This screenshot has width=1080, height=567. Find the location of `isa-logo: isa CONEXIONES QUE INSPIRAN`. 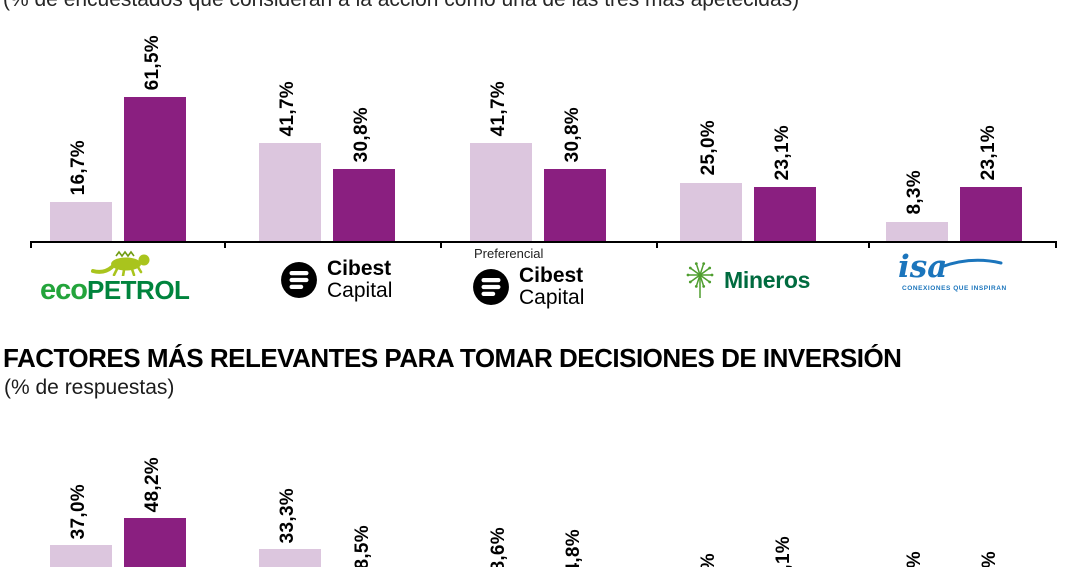

isa-logo: isa CONEXIONES QUE INSPIRAN is located at coordinates (968, 270).